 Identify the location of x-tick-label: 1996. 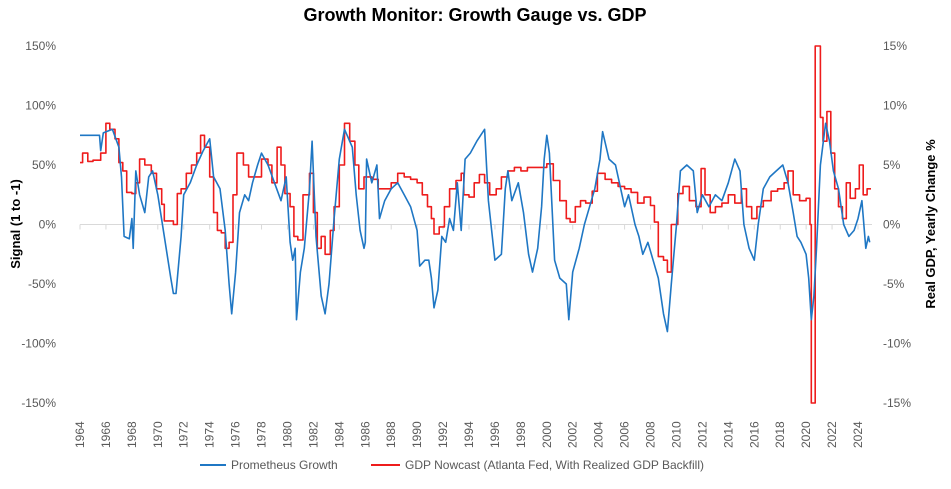
(495, 434).